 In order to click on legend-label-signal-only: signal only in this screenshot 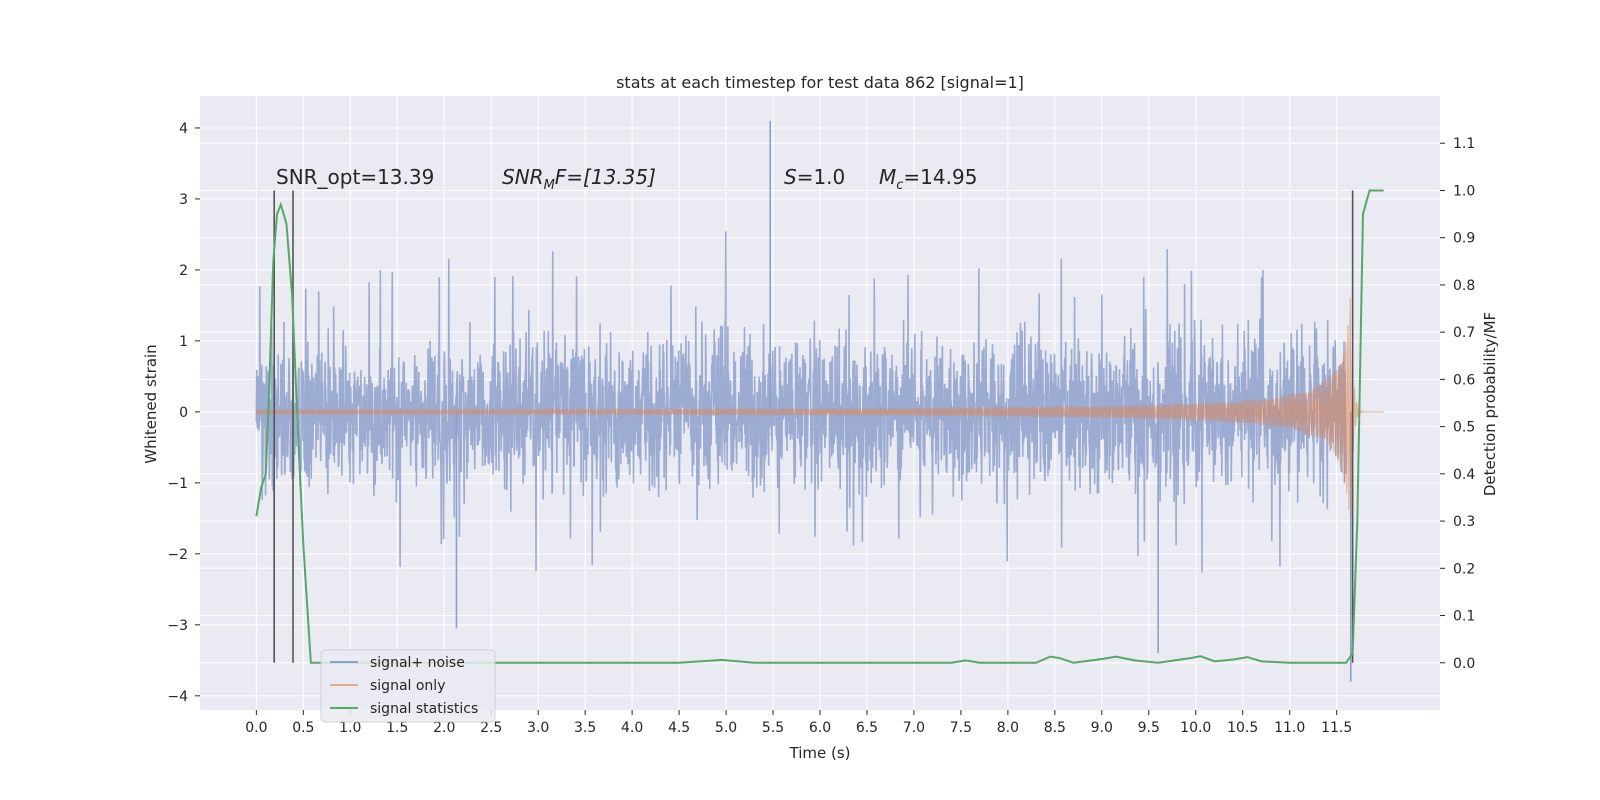, I will do `click(407, 686)`.